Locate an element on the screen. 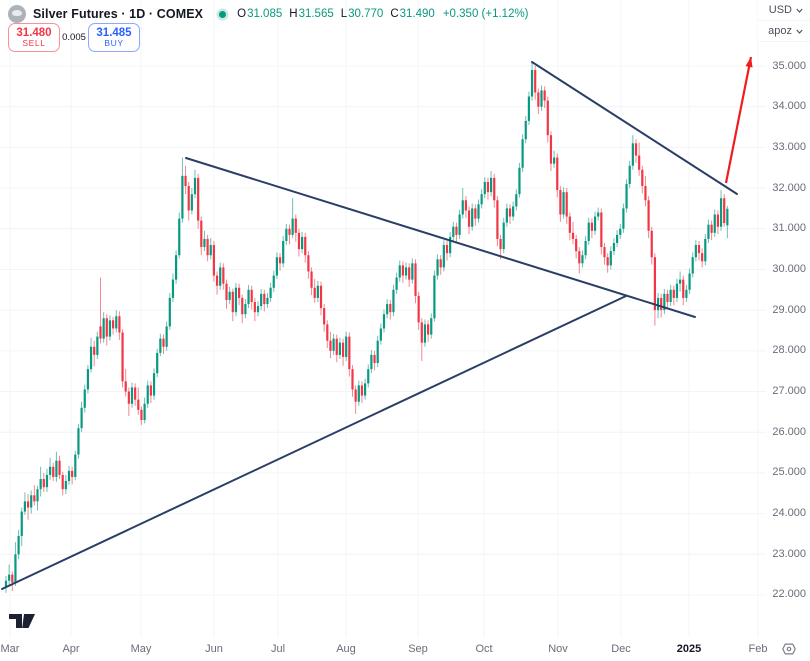  price-tick-label: 28.000 is located at coordinates (789, 350).